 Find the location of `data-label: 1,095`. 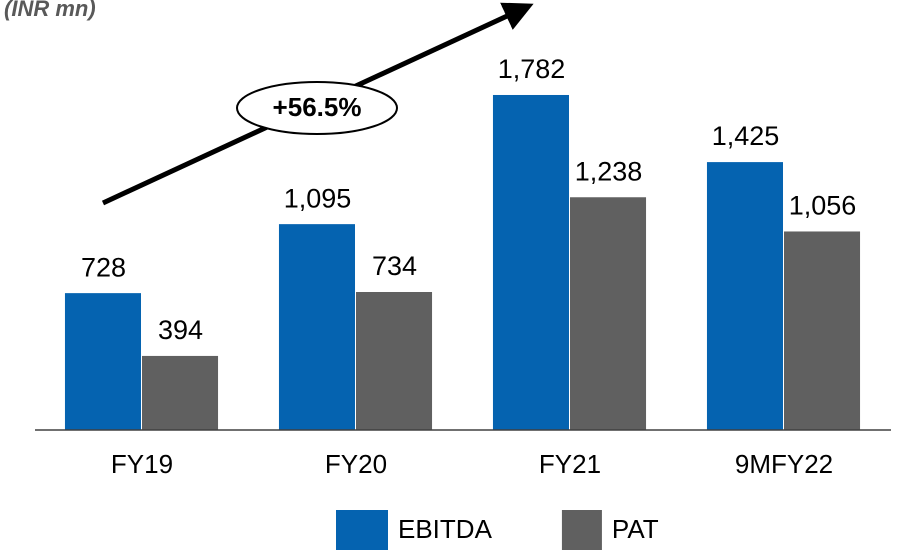

data-label: 1,095 is located at coordinates (318, 198).